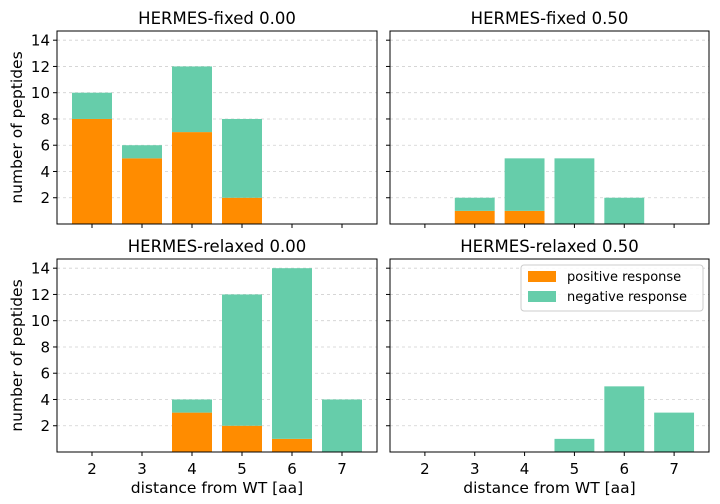 The height and width of the screenshot is (504, 720). Describe the element at coordinates (550, 18) in the screenshot. I see `subplot-title: HERMES-fixed 0.50` at that location.